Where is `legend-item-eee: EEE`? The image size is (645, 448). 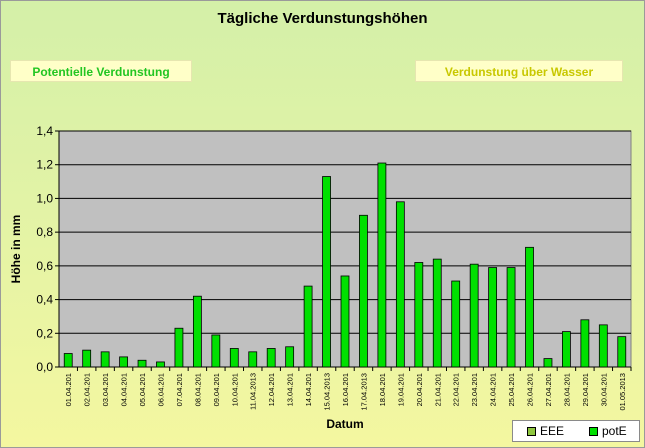
legend-item-eee: EEE is located at coordinates (545, 431).